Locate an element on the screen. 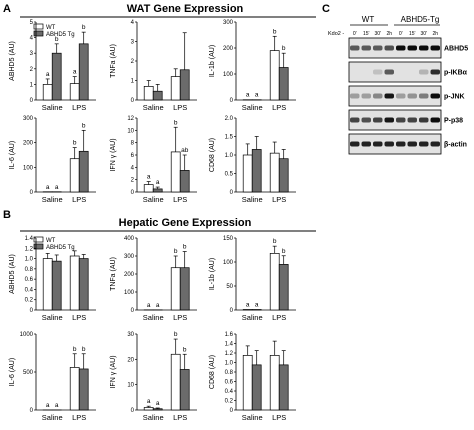 This screenshot has height=430, width=474. legend-hepatic-swatch-wt is located at coordinates (38, 239).